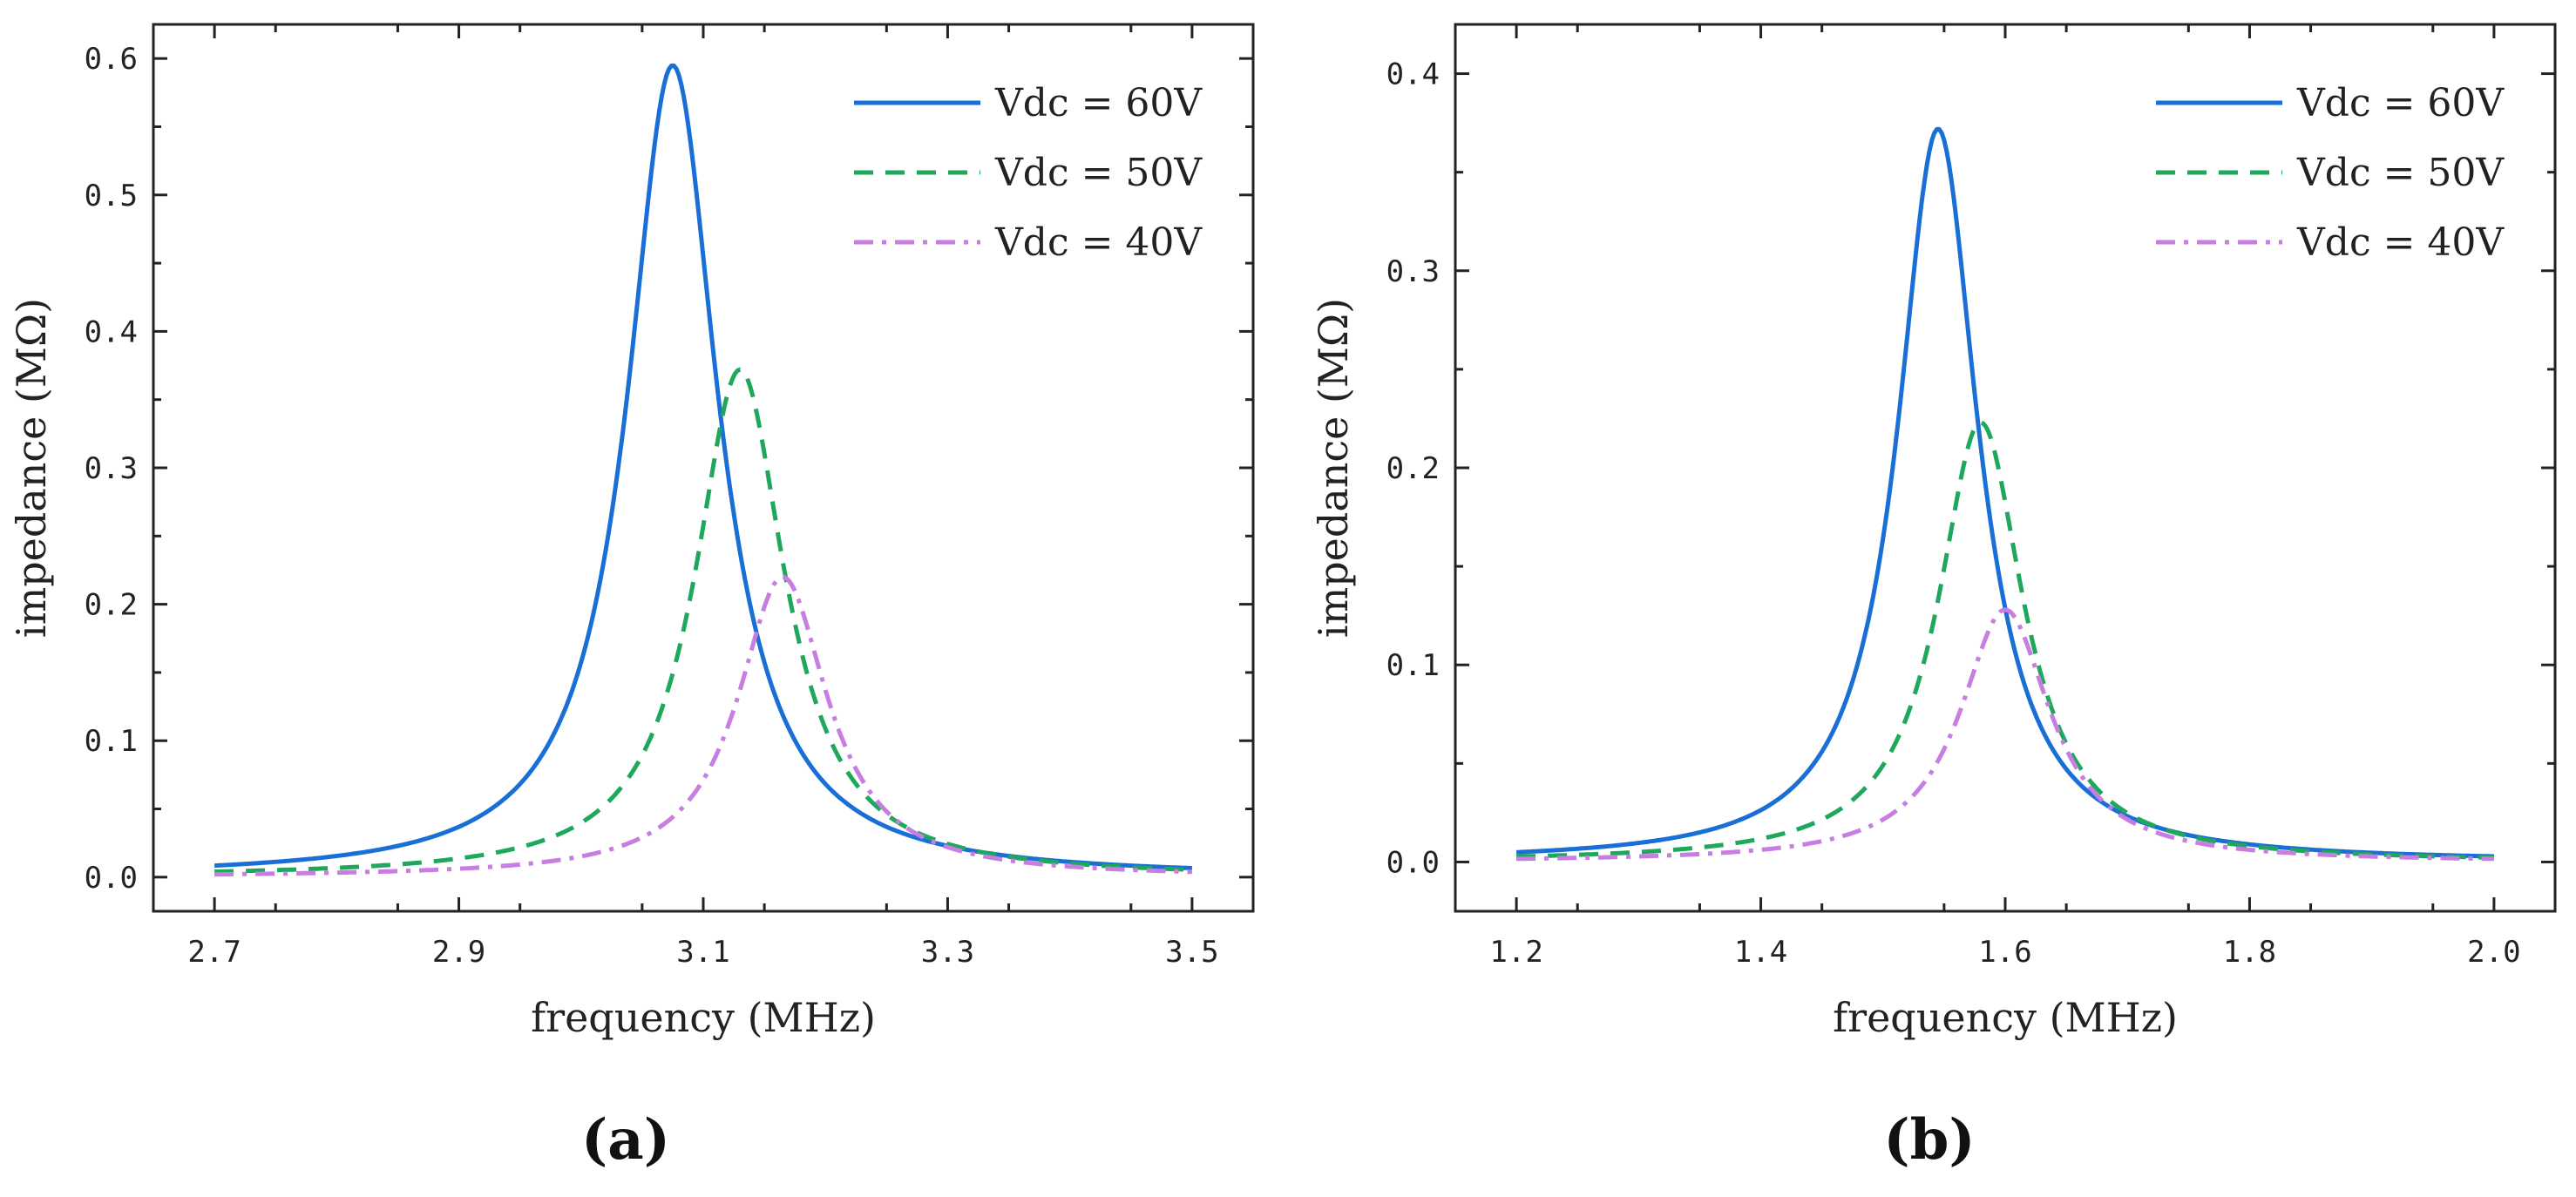 The height and width of the screenshot is (1197, 2576). Describe the element at coordinates (948, 952) in the screenshot. I see `x-tick-label: 3.3` at that location.